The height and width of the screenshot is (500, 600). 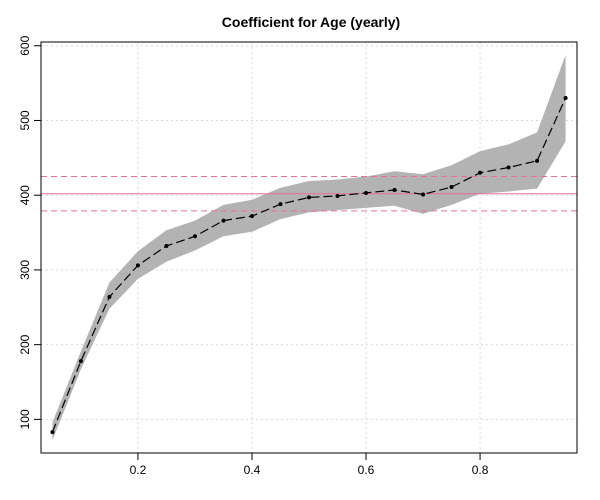 I want to click on y-tick-label: 300, so click(x=25, y=270).